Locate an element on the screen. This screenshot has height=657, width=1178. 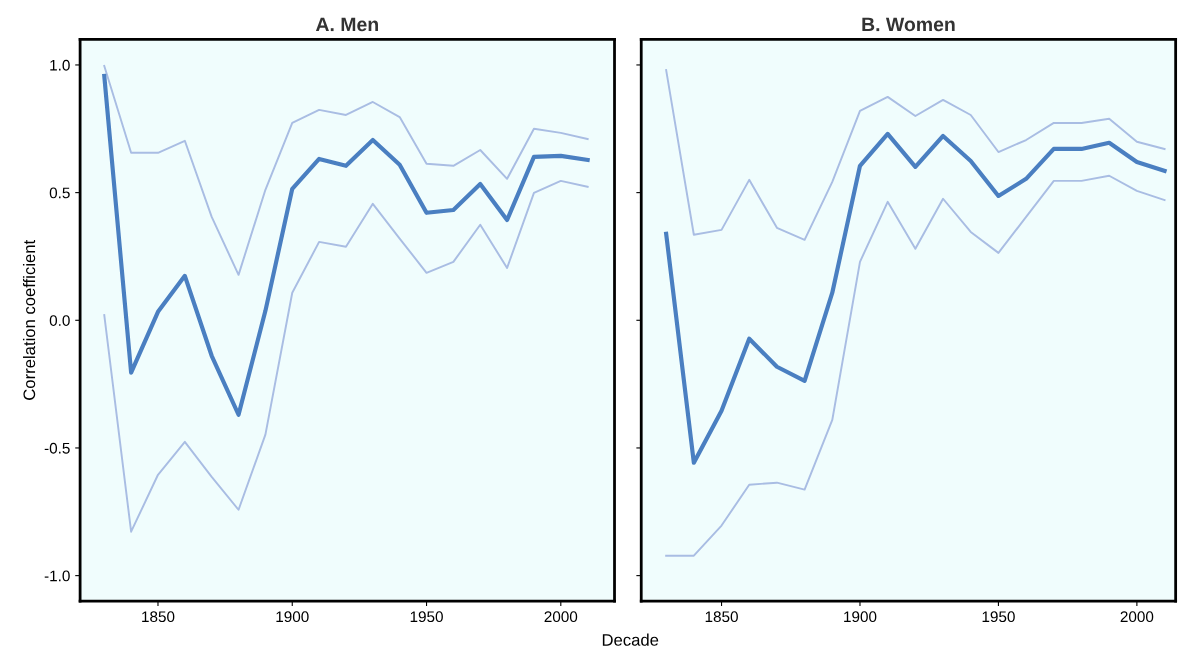
x-axis-title: Decade is located at coordinates (630, 639).